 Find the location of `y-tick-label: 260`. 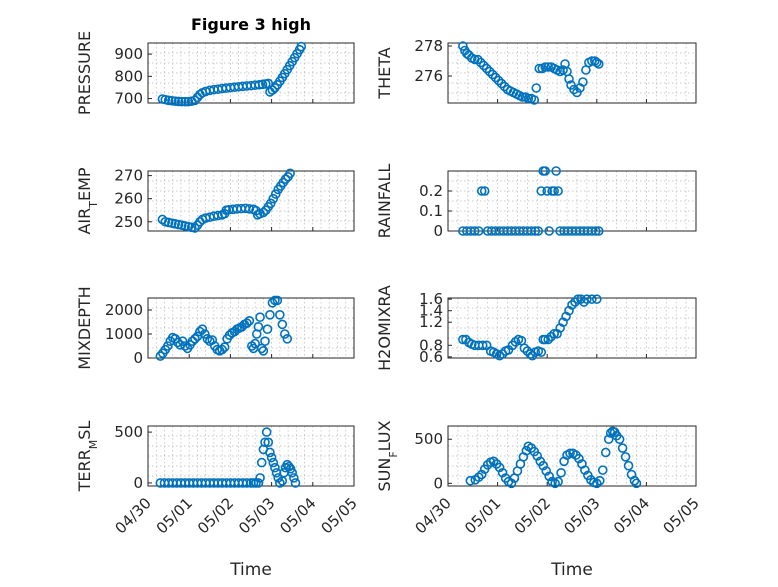

y-tick-label: 260 is located at coordinates (128, 199).